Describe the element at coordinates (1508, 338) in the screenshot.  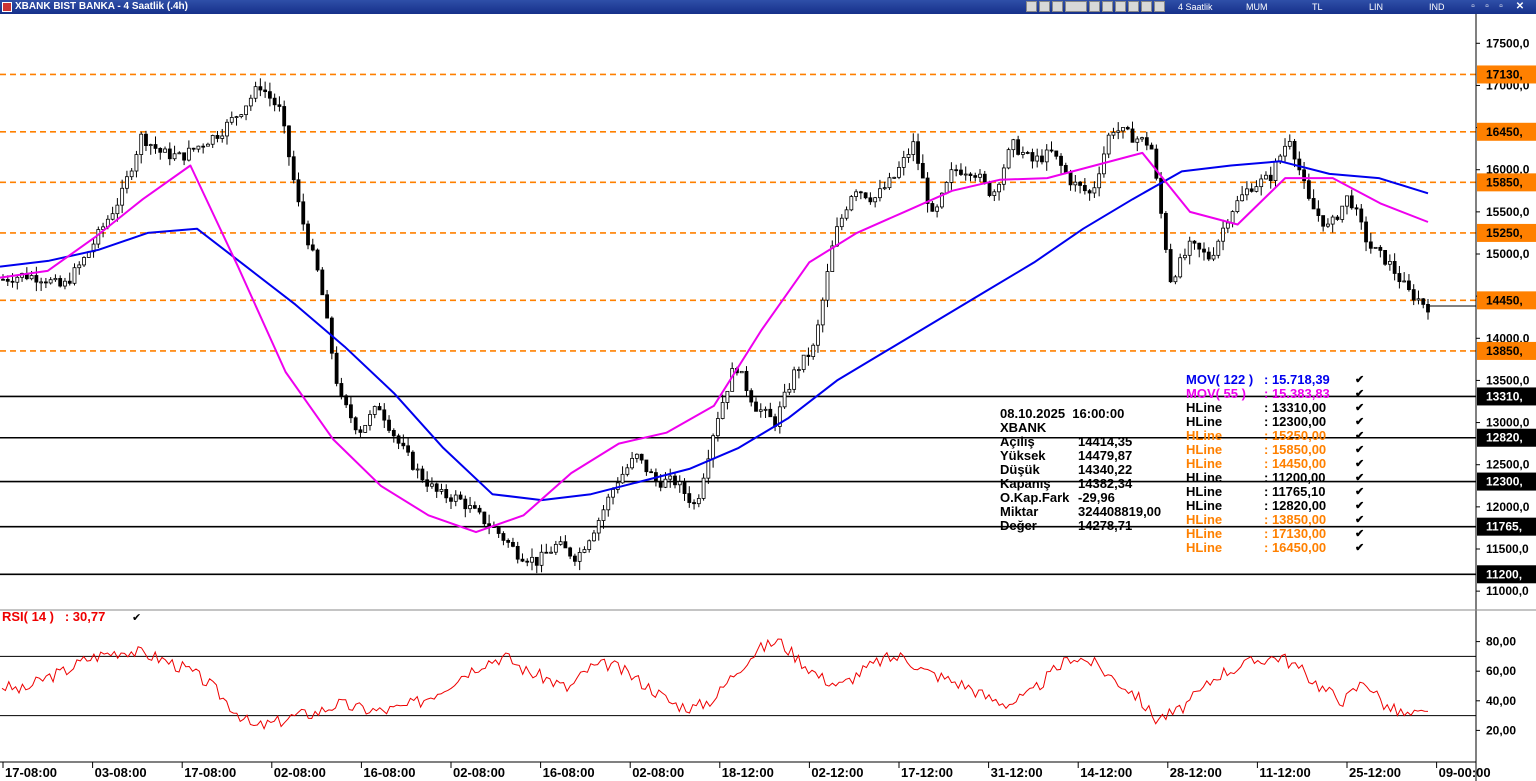
I see `price-tick-label: 14000,0` at that location.